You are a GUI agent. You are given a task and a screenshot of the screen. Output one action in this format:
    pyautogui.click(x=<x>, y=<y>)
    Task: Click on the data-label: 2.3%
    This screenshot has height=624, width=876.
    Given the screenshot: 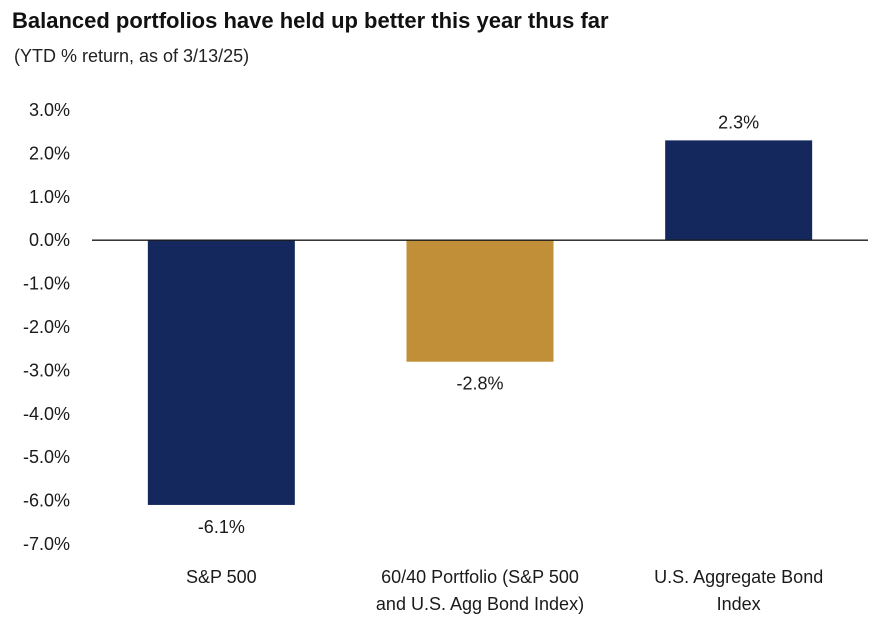 What is the action you would take?
    pyautogui.click(x=738, y=122)
    